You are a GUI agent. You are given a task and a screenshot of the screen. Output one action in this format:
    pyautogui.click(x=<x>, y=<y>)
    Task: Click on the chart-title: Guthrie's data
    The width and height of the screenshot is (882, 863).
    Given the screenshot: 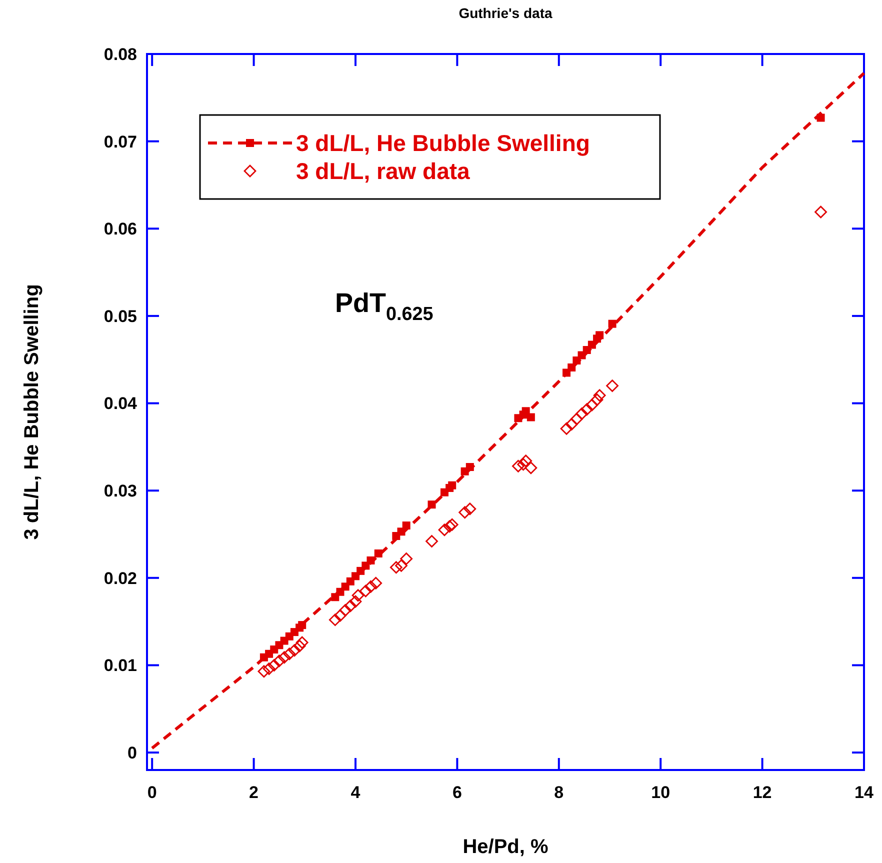 What is the action you would take?
    pyautogui.click(x=505, y=13)
    